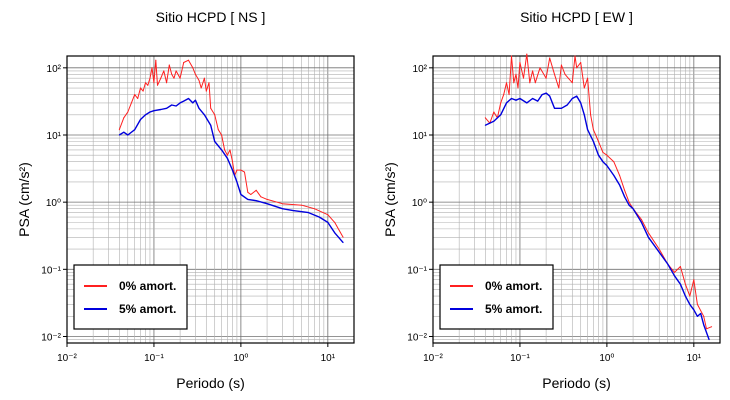 This screenshot has height=400, width=730. What do you see at coordinates (211, 17) in the screenshot?
I see `chart-title: Sitio HCPD [ NS ]` at bounding box center [211, 17].